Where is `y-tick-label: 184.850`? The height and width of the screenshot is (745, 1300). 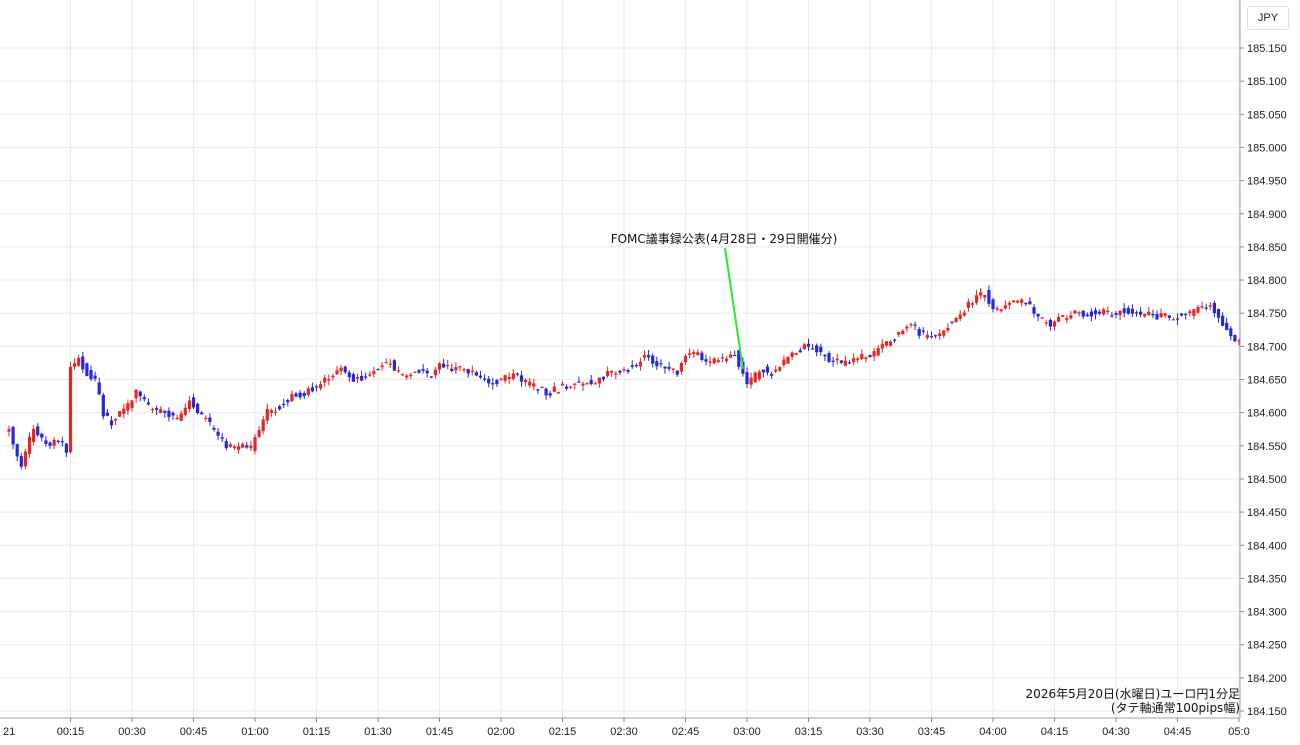 y-tick-label: 184.850 is located at coordinates (1267, 248).